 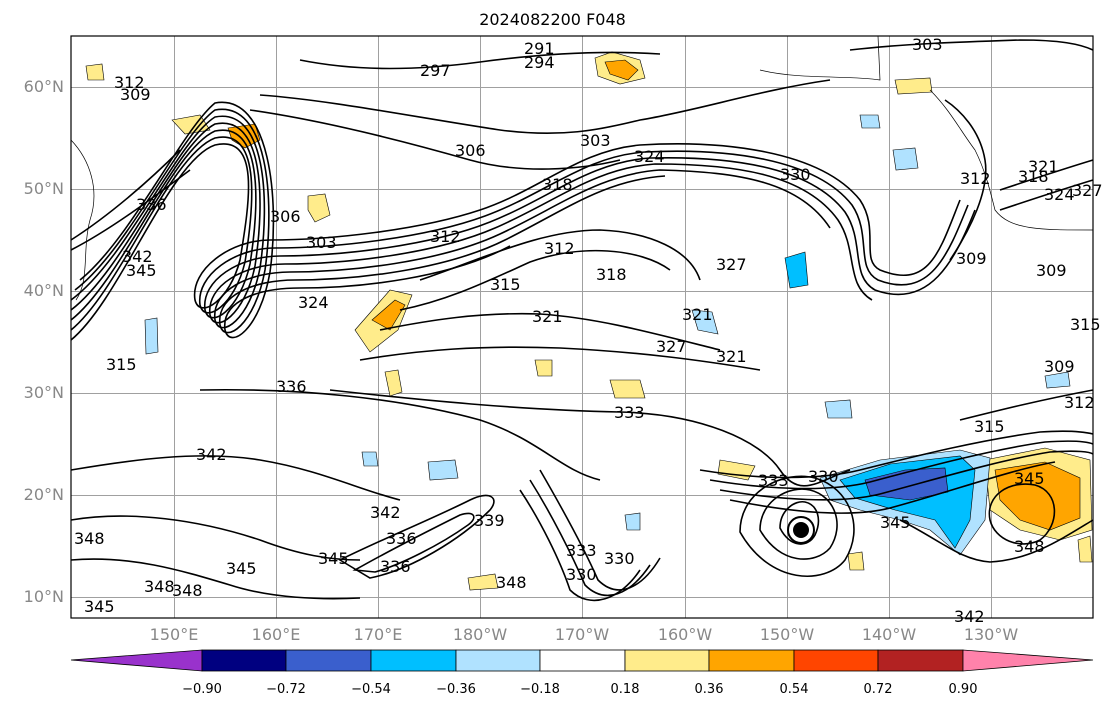 What do you see at coordinates (649, 156) in the screenshot?
I see `contour-label: 324` at bounding box center [649, 156].